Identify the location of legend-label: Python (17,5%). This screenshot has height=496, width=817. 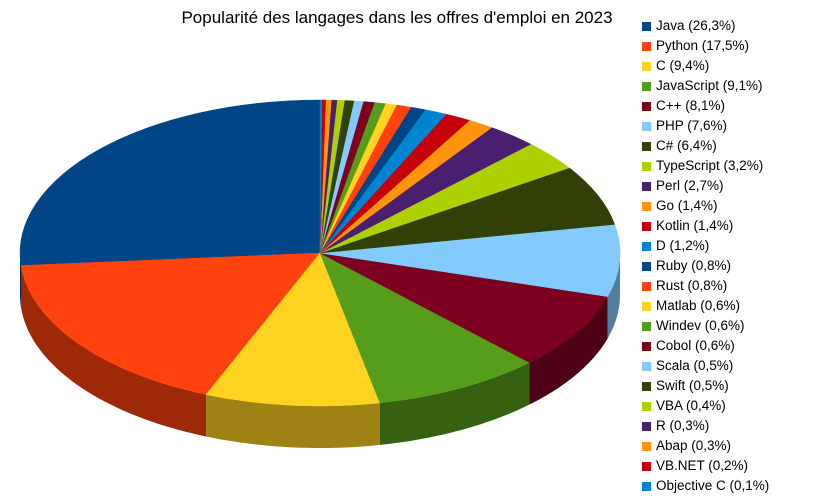
(703, 45).